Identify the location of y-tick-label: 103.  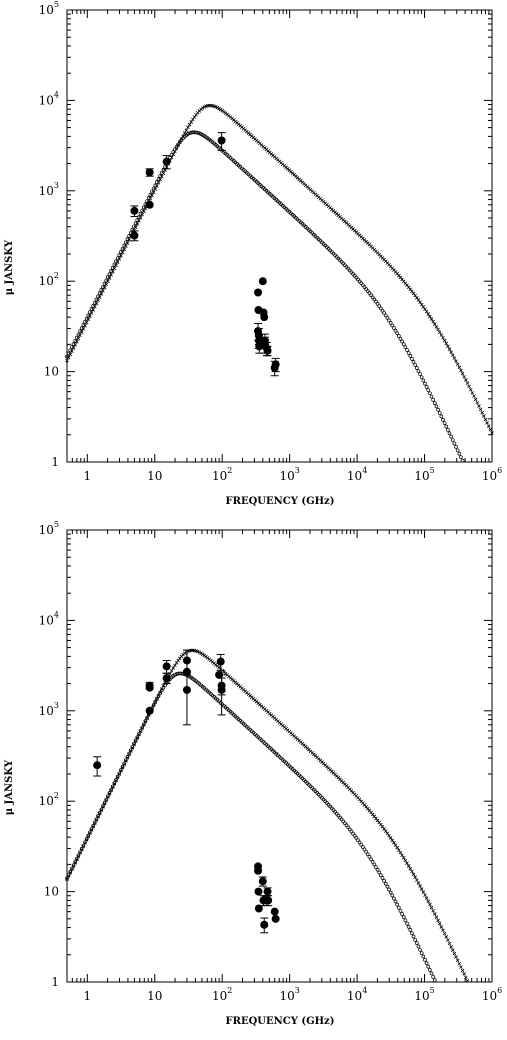
(49, 709).